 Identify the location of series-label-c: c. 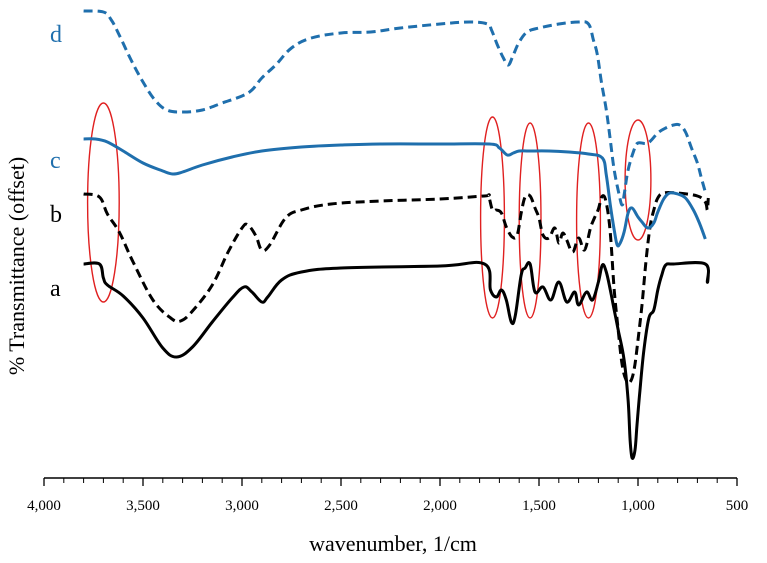
(55, 161).